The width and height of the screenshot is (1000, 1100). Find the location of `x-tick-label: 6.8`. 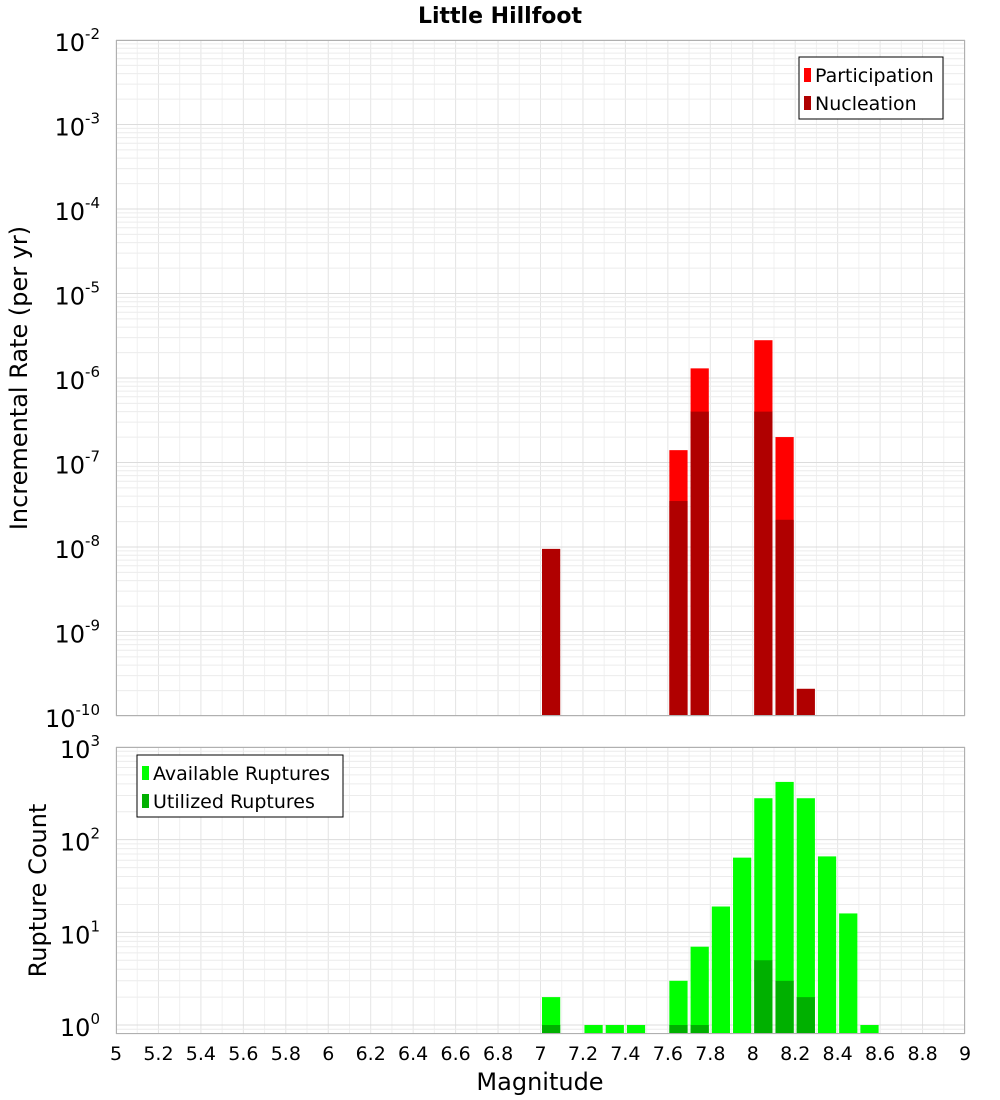

x-tick-label: 6.8 is located at coordinates (498, 1054).